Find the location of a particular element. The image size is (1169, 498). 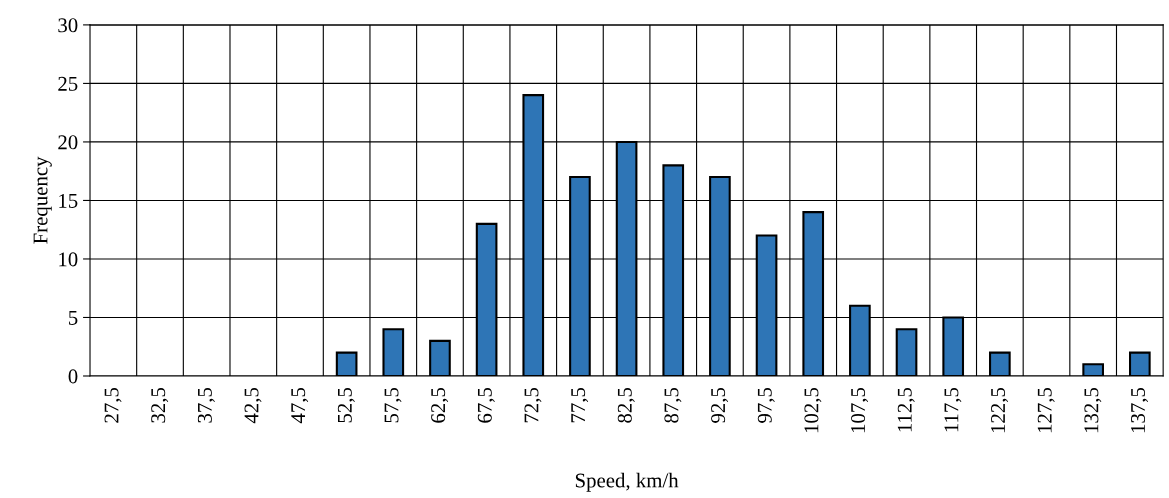

x-tick-label: 52,5 is located at coordinates (346, 405).